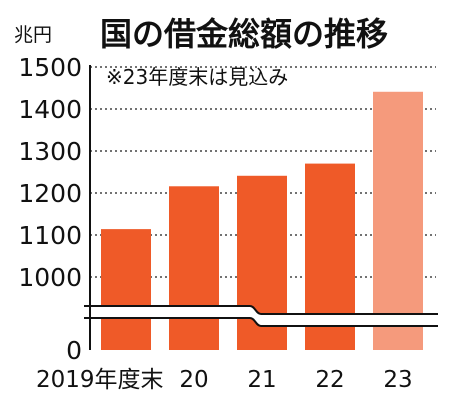 The width and height of the screenshot is (450, 407). I want to click on x-tick-label: 22, so click(329, 380).